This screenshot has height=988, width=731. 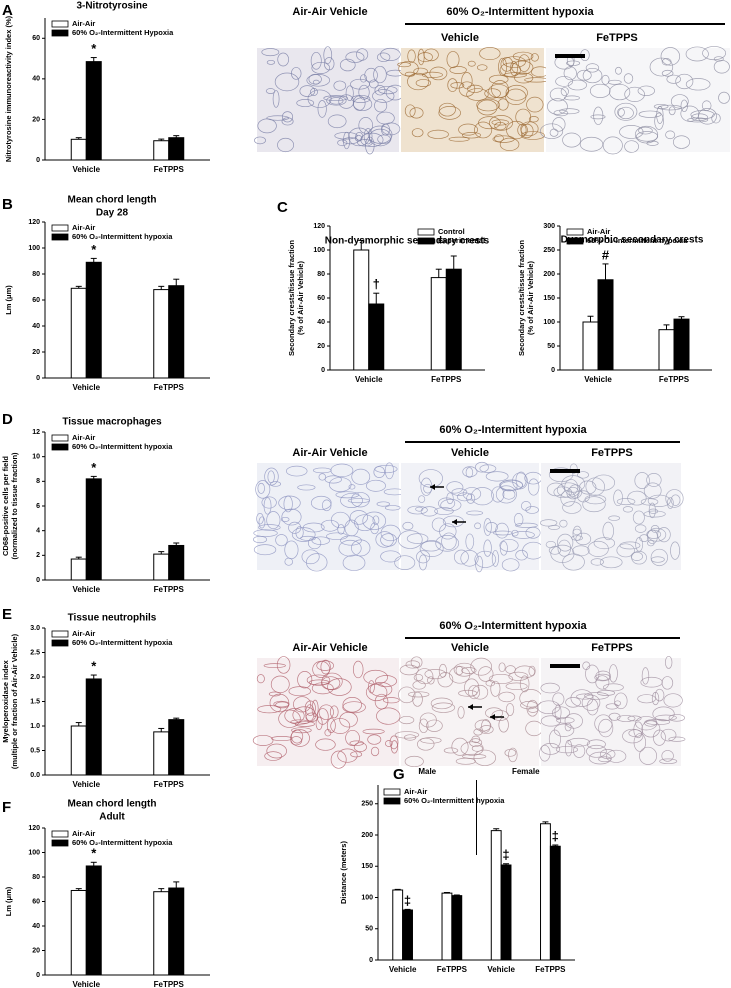 What do you see at coordinates (86, 784) in the screenshot?
I see `x-tick-label: Vehicle` at bounding box center [86, 784].